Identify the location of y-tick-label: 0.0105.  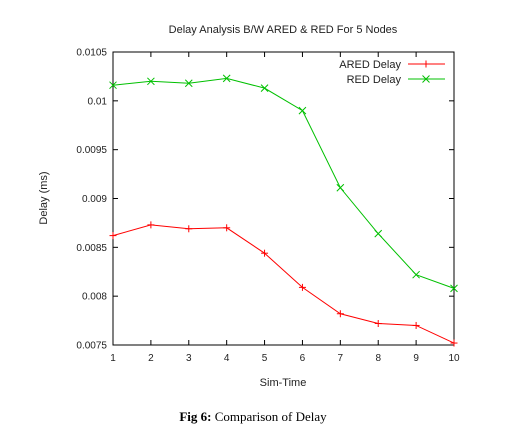
(91, 53).